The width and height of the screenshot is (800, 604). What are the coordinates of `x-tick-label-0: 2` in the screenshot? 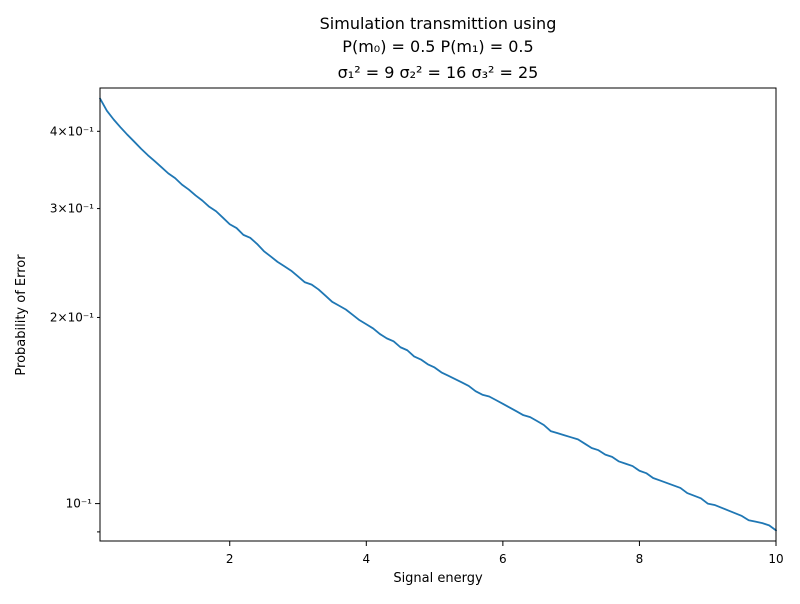 It's located at (230, 559).